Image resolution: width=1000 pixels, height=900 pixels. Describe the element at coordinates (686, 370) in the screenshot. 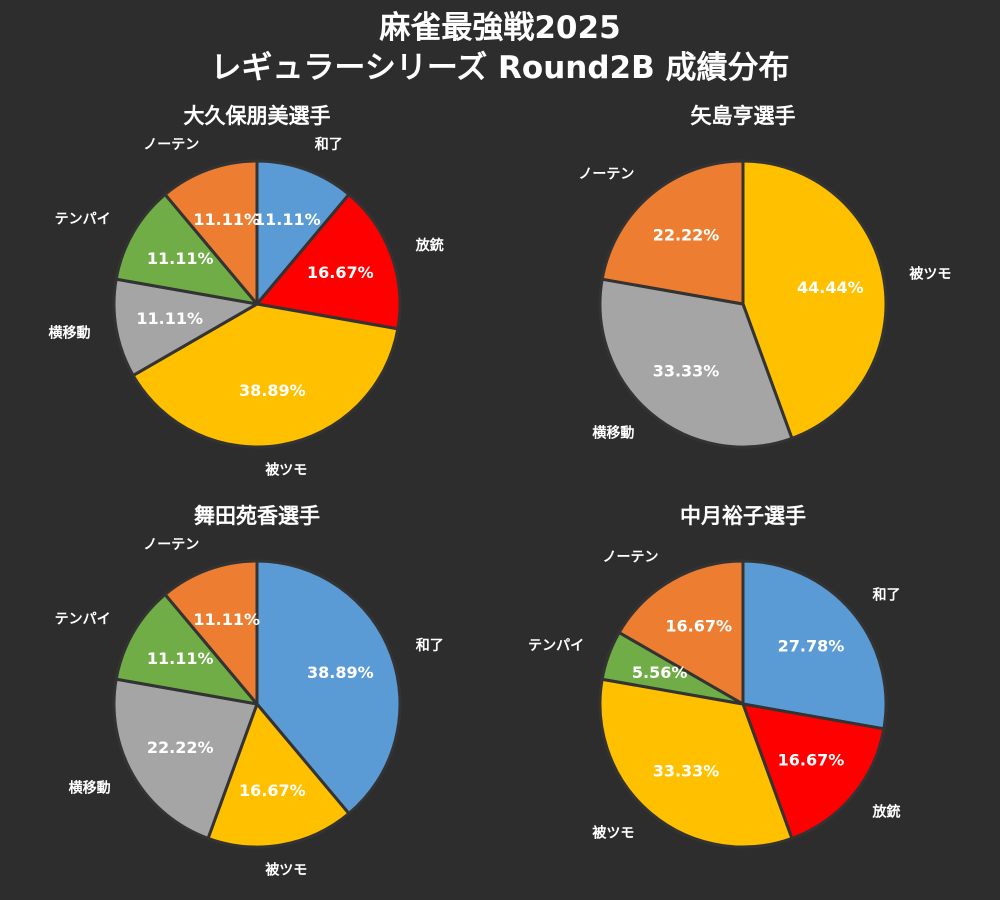

I see `value-label-2-2: 33.33%` at that location.